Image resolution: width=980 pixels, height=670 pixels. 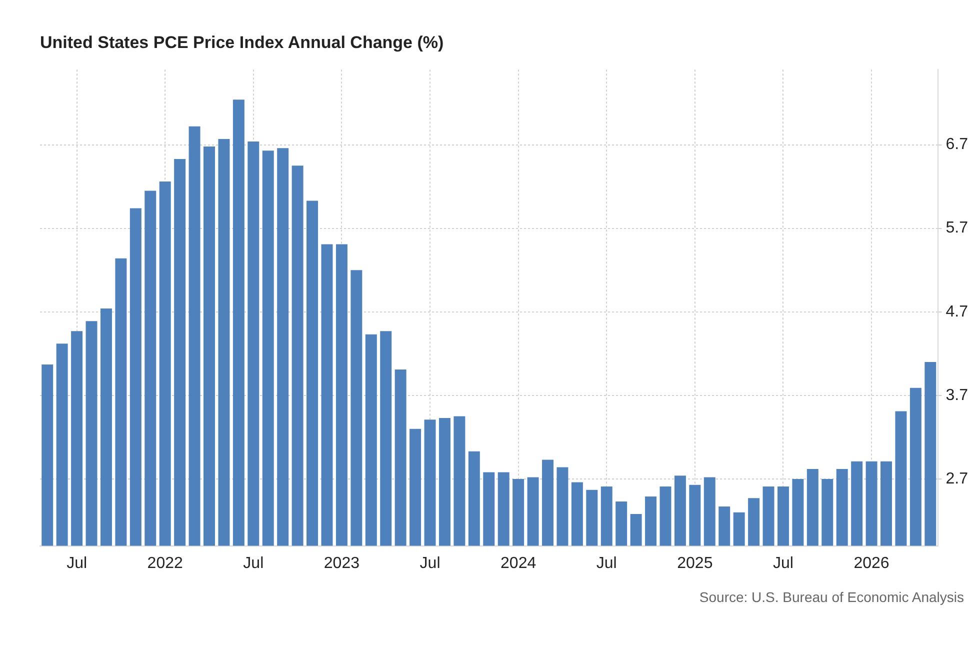 What do you see at coordinates (957, 228) in the screenshot?
I see `y-tick-label: 5.7` at bounding box center [957, 228].